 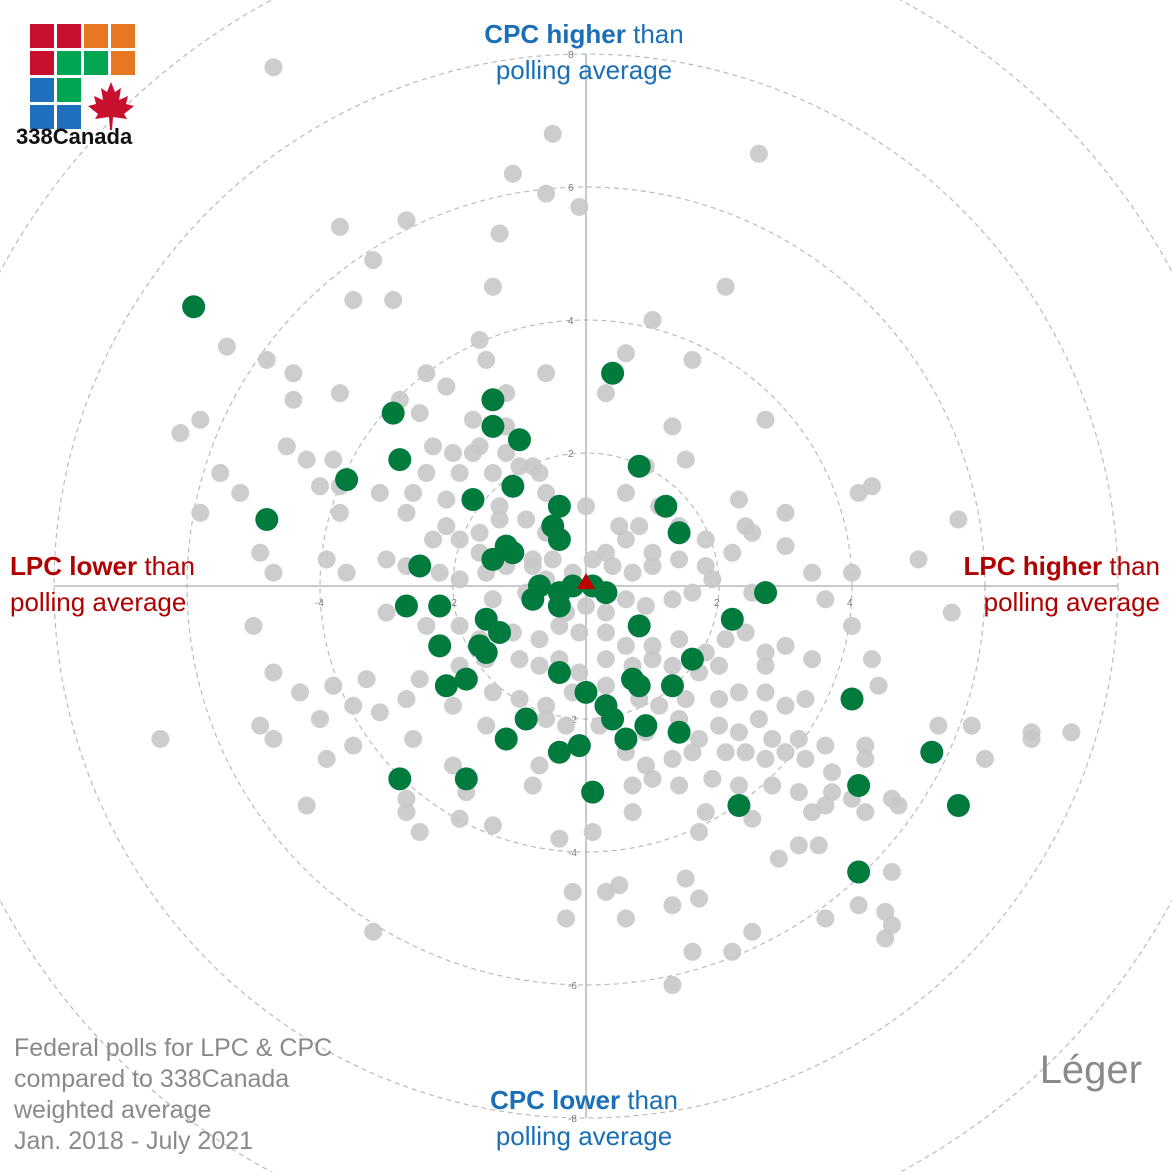 I want to click on footnote-line4: Jan. 2018 - July 2021, so click(x=134, y=1141).